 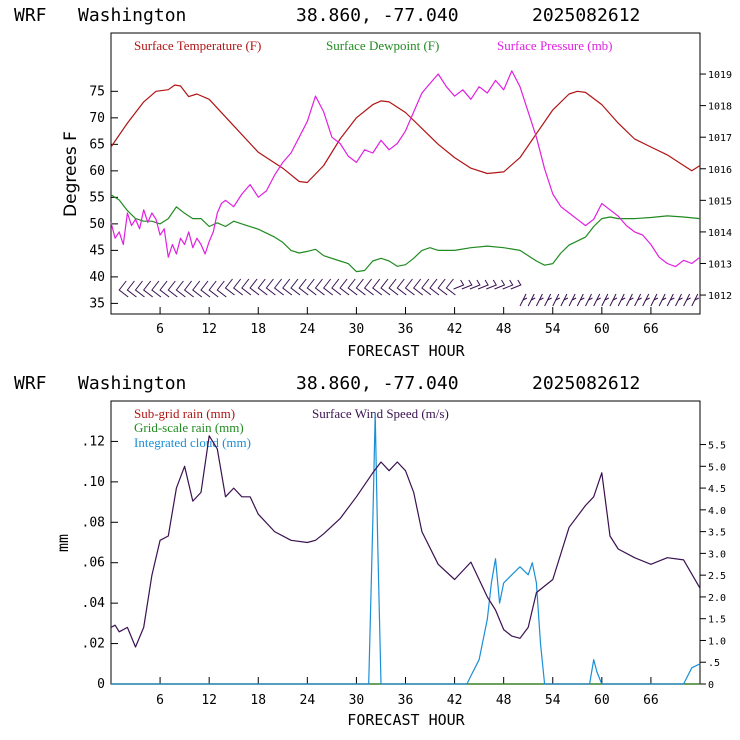 What do you see at coordinates (586, 15) in the screenshot?
I see `chart1-run-label: 2025082612` at bounding box center [586, 15].